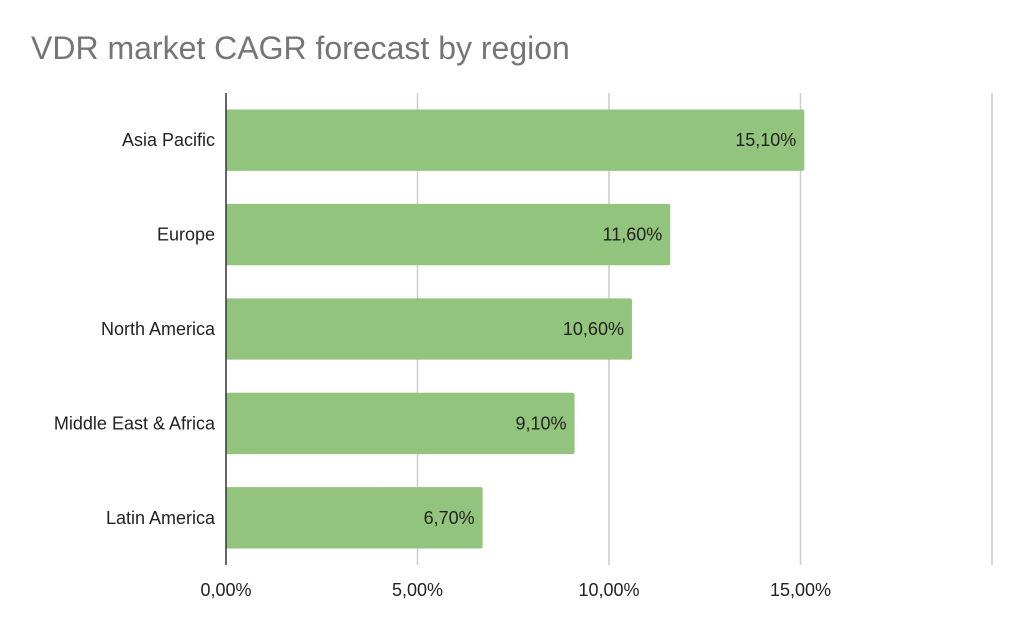  I want to click on category-label: Asia Pacific, so click(168, 140).